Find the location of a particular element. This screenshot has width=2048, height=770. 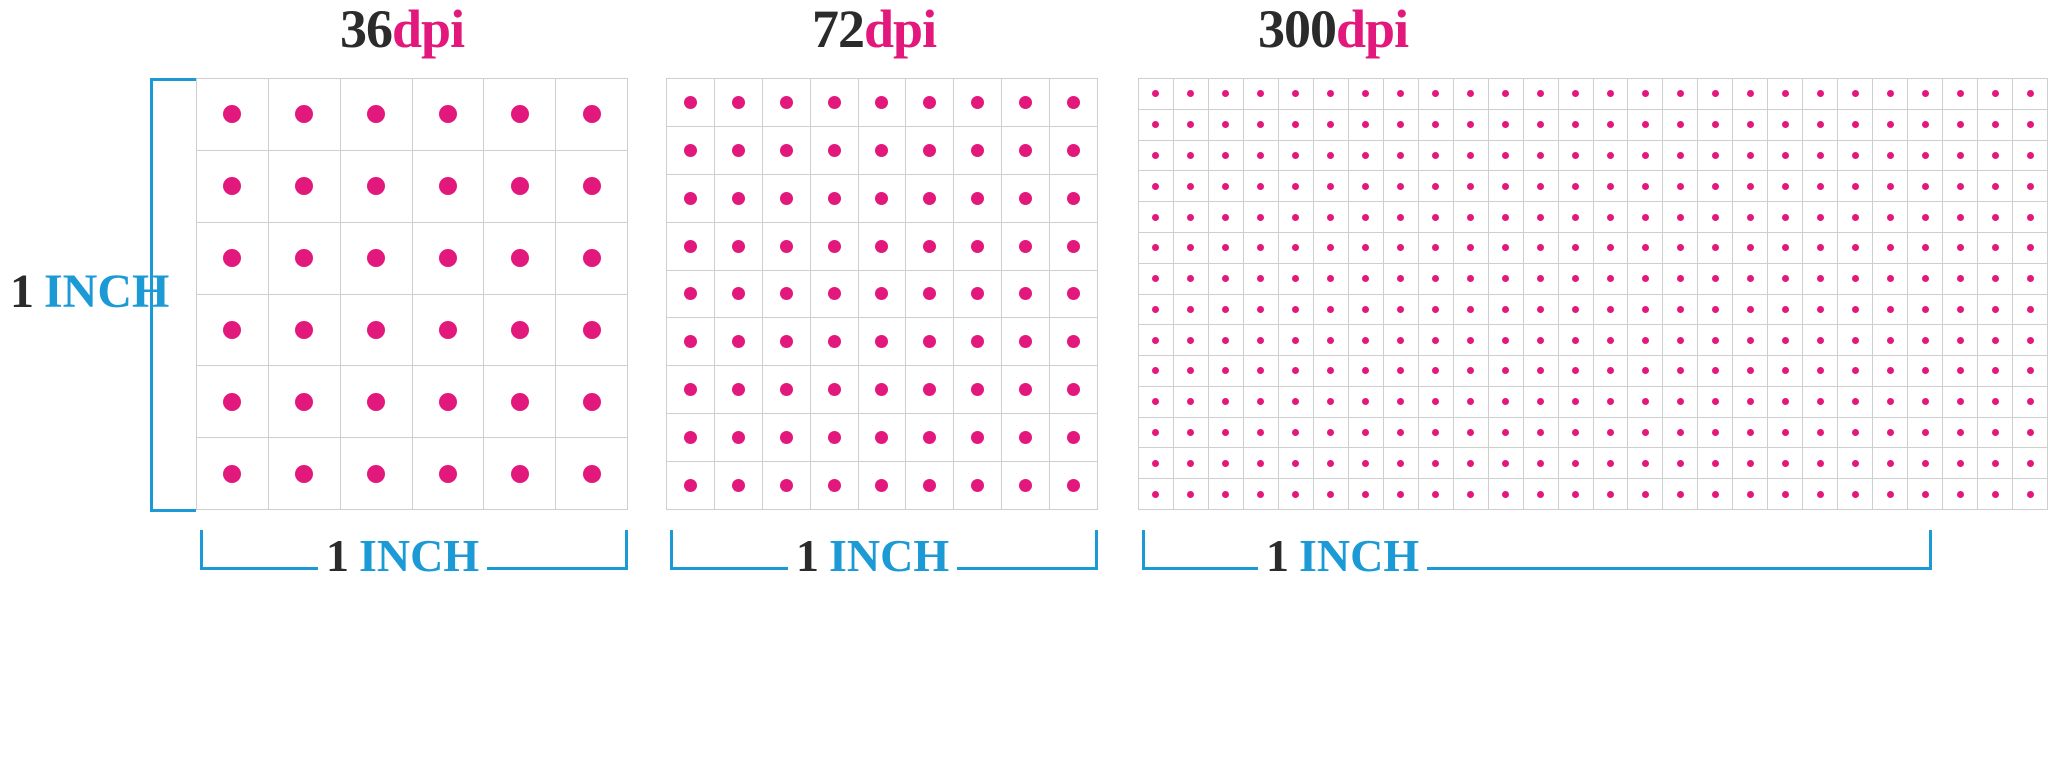

width-measure-value-36dpi: 1 is located at coordinates (337, 555).